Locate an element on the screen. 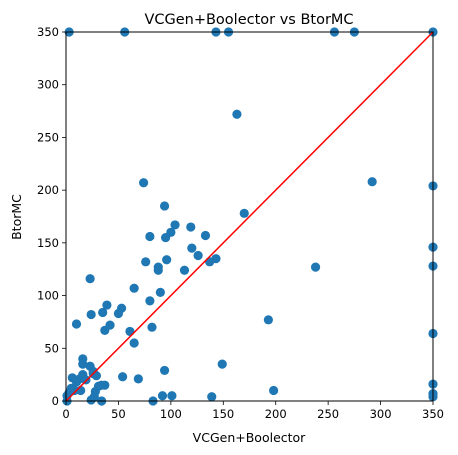 This screenshot has width=458, height=455. y-tick-label: 50 is located at coordinates (51, 348).